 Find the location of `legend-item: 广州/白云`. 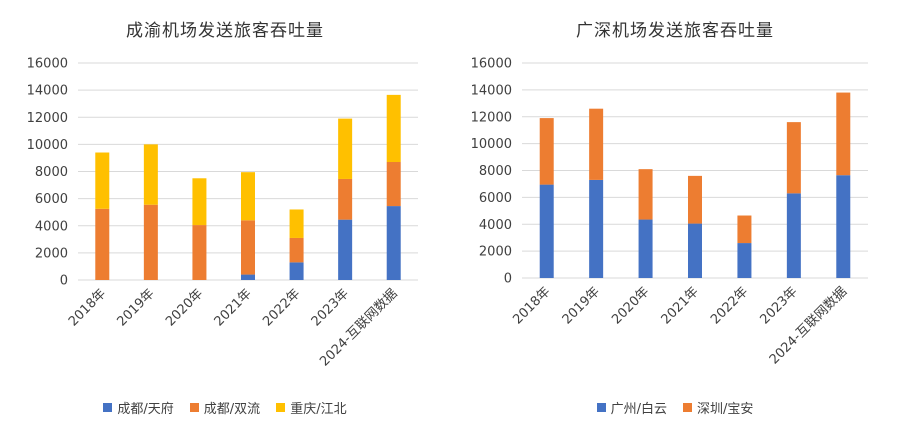

legend-item: 广州/白云 is located at coordinates (631, 407).